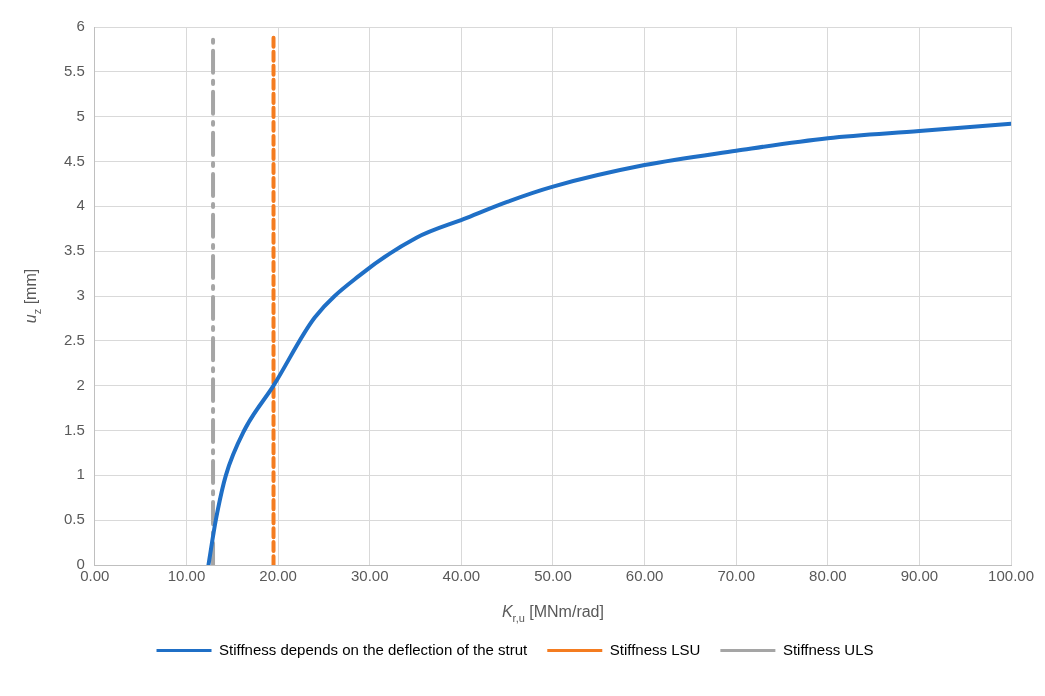 The image size is (1045, 696). What do you see at coordinates (80, 474) in the screenshot?
I see `y-tick-label: 1` at bounding box center [80, 474].